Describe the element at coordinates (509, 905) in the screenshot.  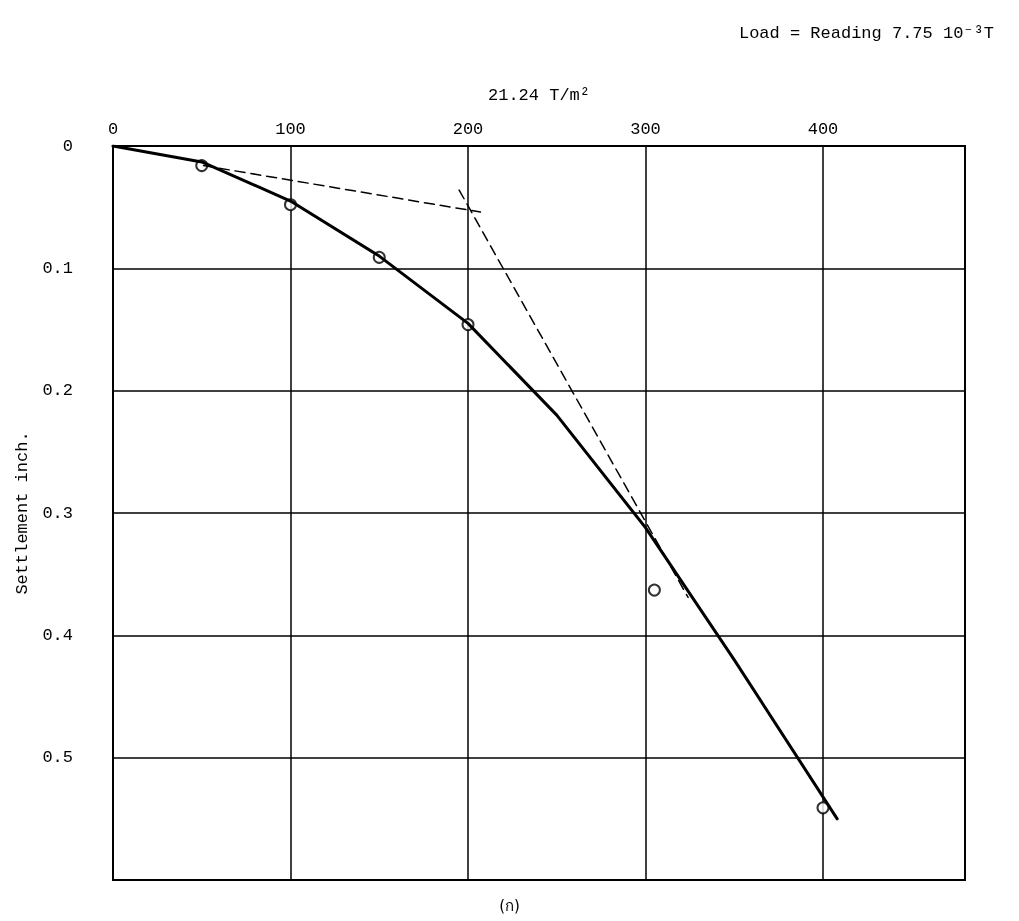
I see `text: (ก)` at that location.